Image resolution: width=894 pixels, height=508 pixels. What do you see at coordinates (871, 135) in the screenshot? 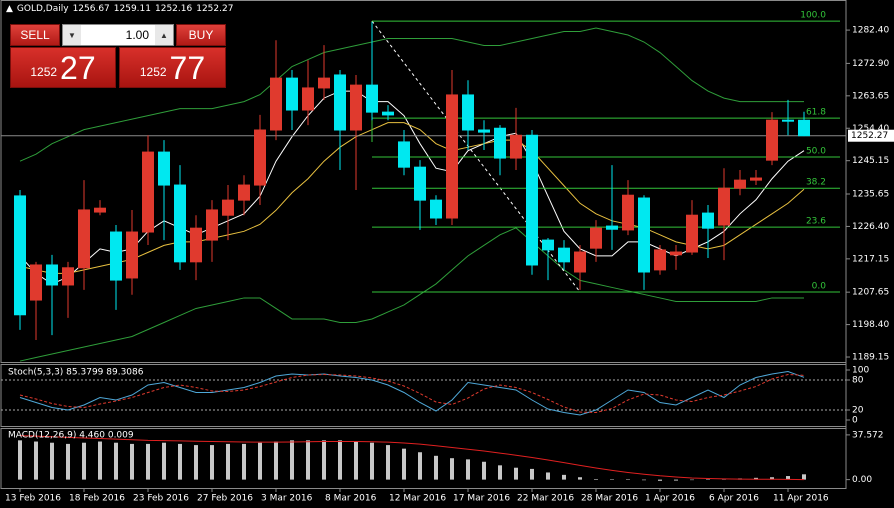
I see `last-price-box` at bounding box center [871, 135].